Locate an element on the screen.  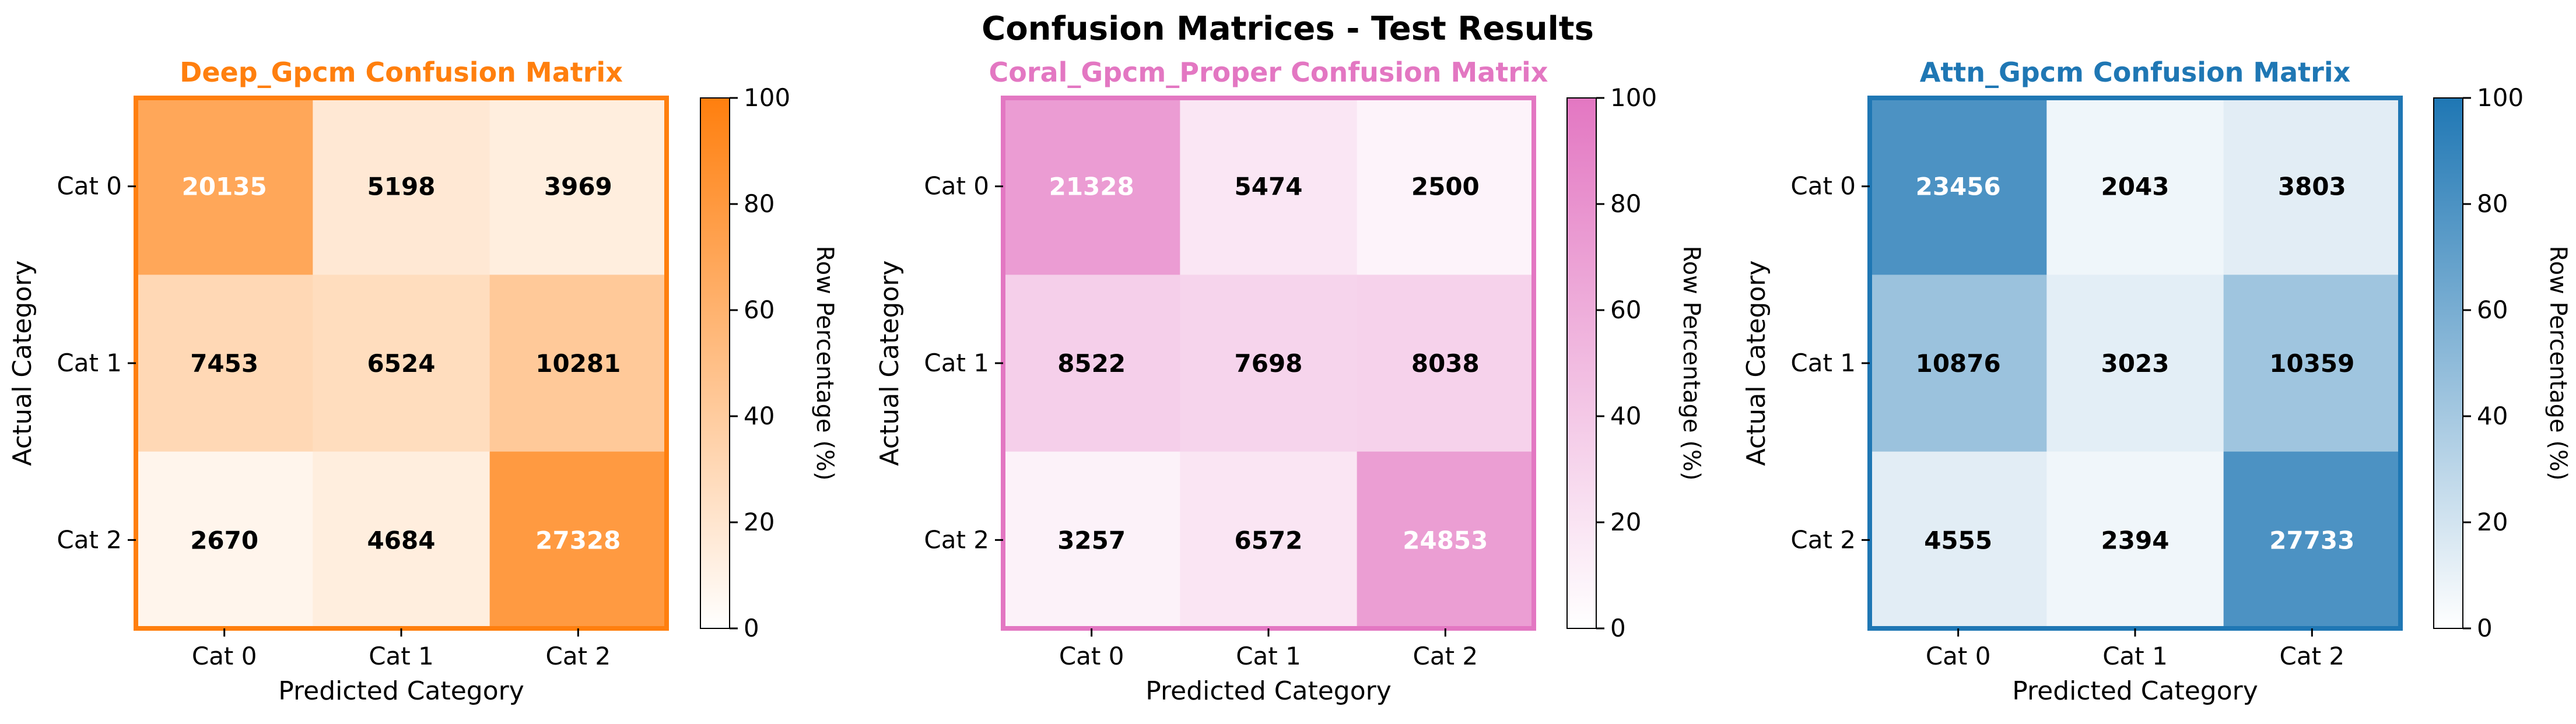
cell-value-label: 2670 is located at coordinates (224, 540).